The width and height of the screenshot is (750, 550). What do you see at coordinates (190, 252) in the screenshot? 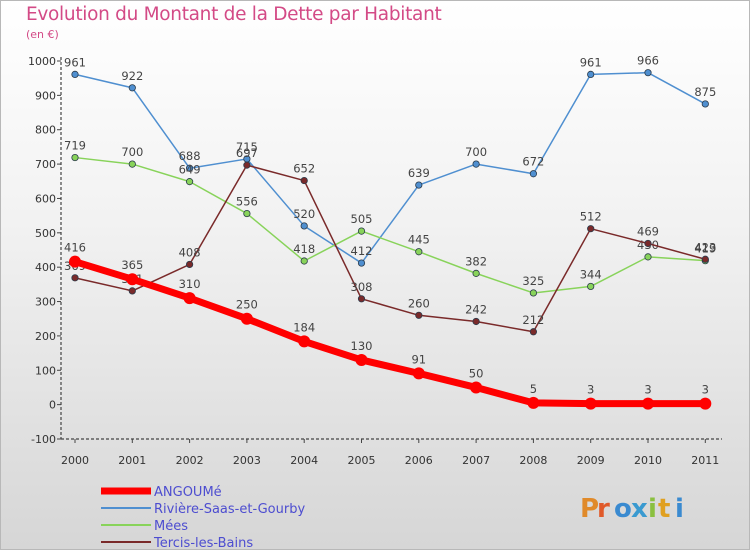
I see `data-label: 408` at bounding box center [190, 252].